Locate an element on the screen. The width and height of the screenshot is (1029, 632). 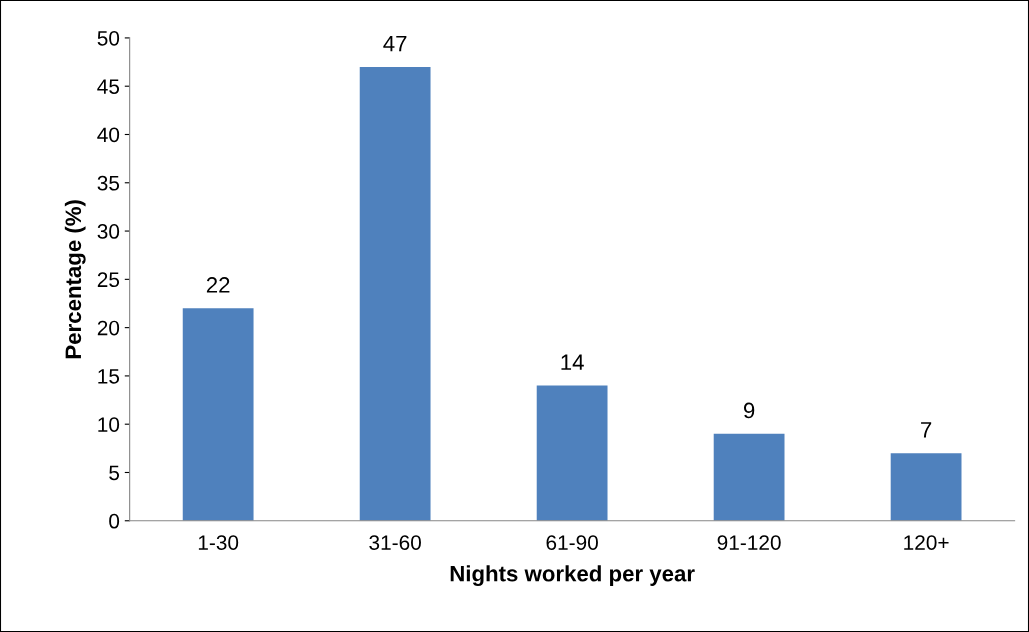
data-label: 14 is located at coordinates (572, 362).